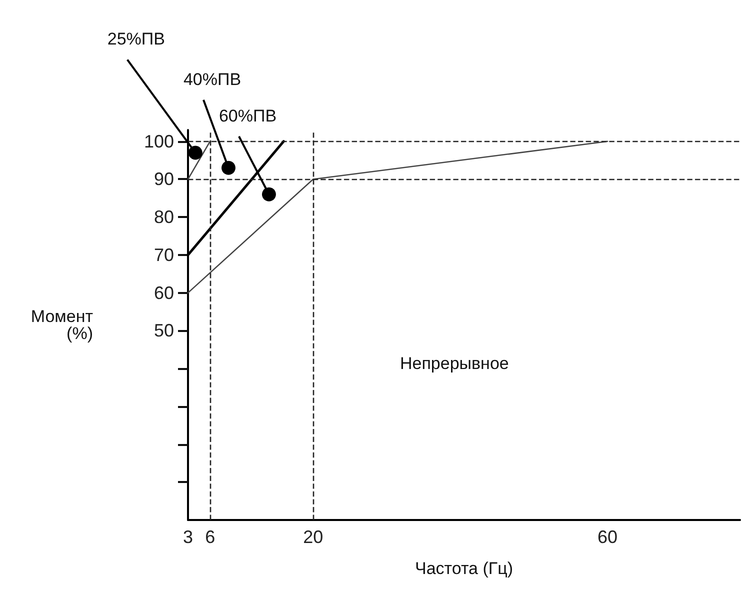 This screenshot has width=741, height=592. I want to click on y-tick-label: 50, so click(164, 330).